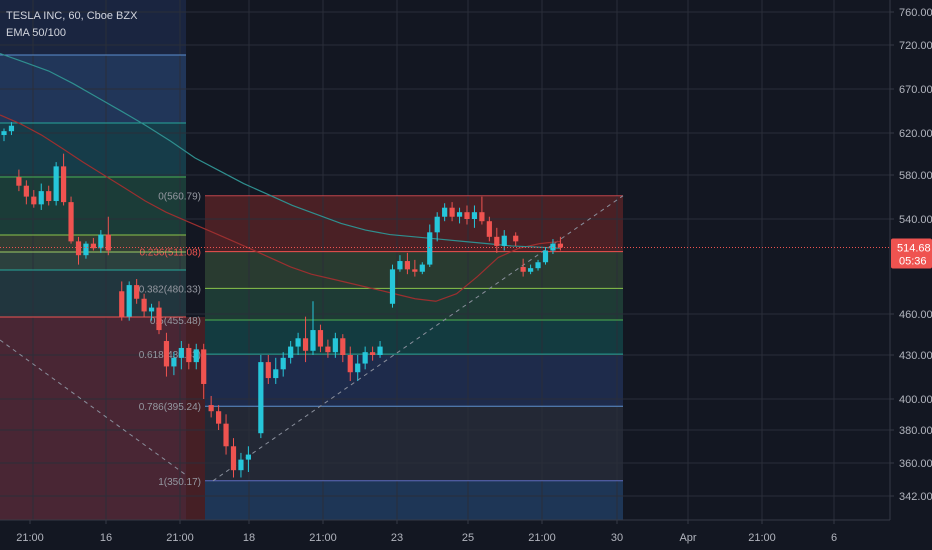 This screenshot has width=932, height=550. I want to click on price-axis, so click(911, 275).